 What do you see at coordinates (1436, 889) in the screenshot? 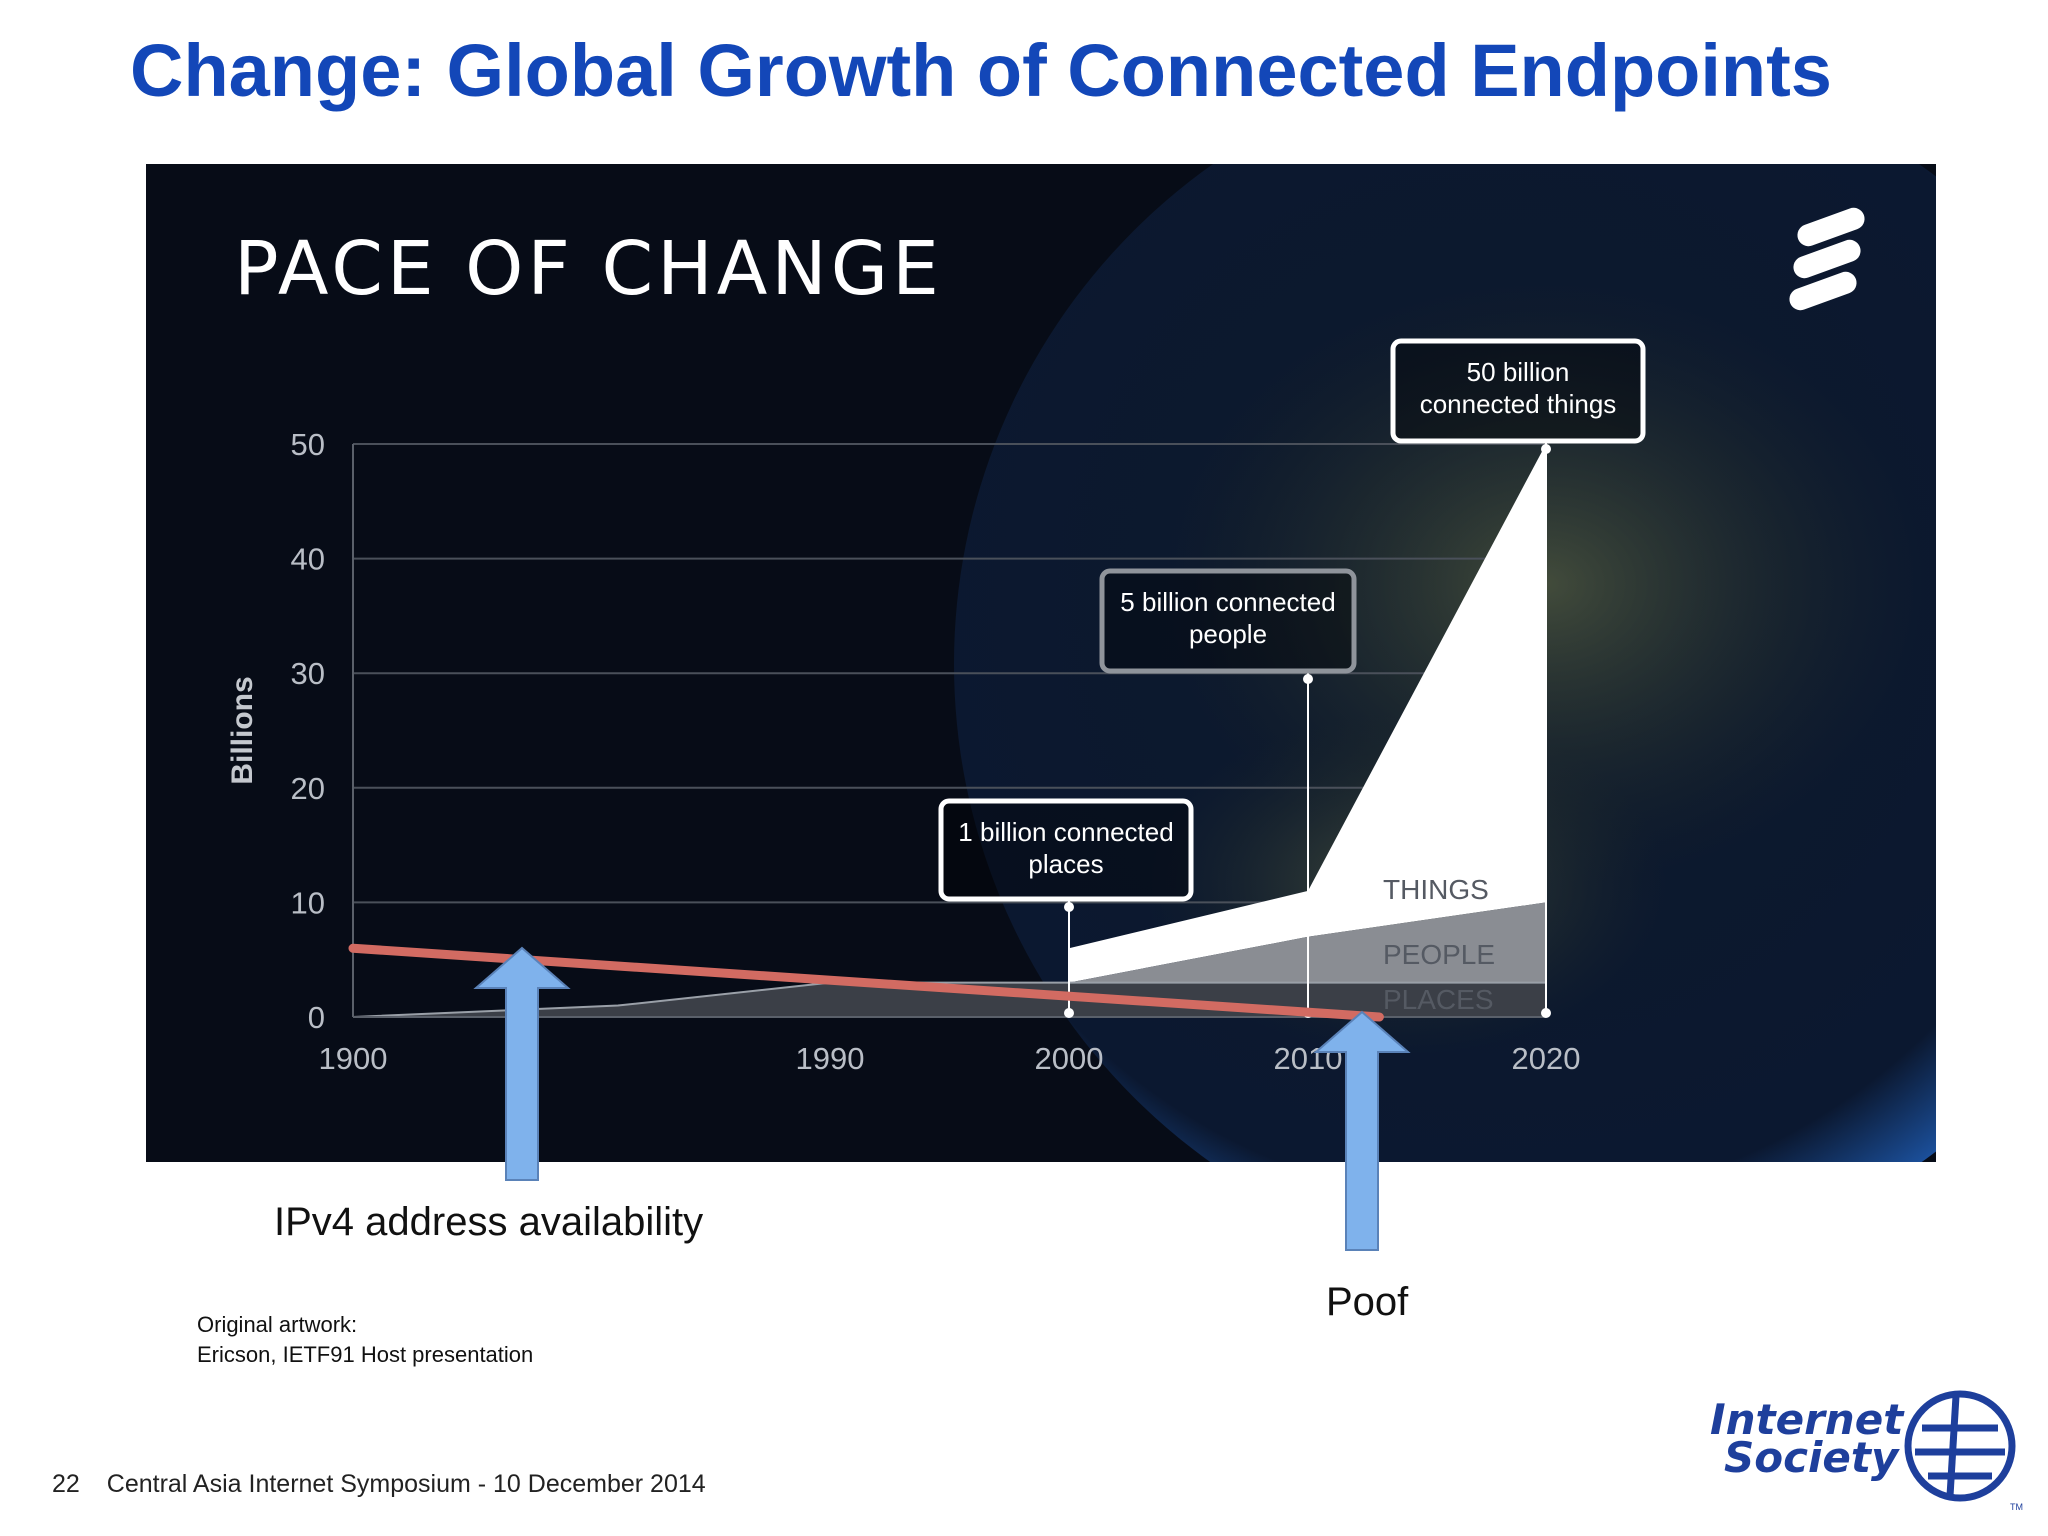
I see `series-label-things: THINGS` at bounding box center [1436, 889].